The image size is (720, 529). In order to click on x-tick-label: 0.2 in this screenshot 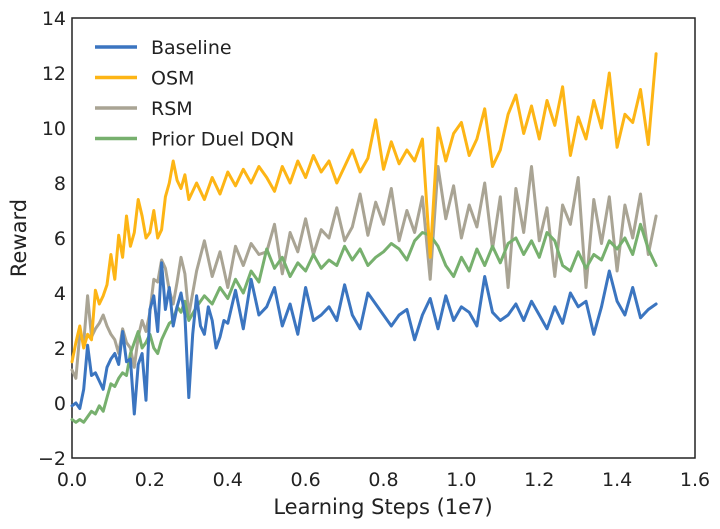, I will do `click(150, 480)`.